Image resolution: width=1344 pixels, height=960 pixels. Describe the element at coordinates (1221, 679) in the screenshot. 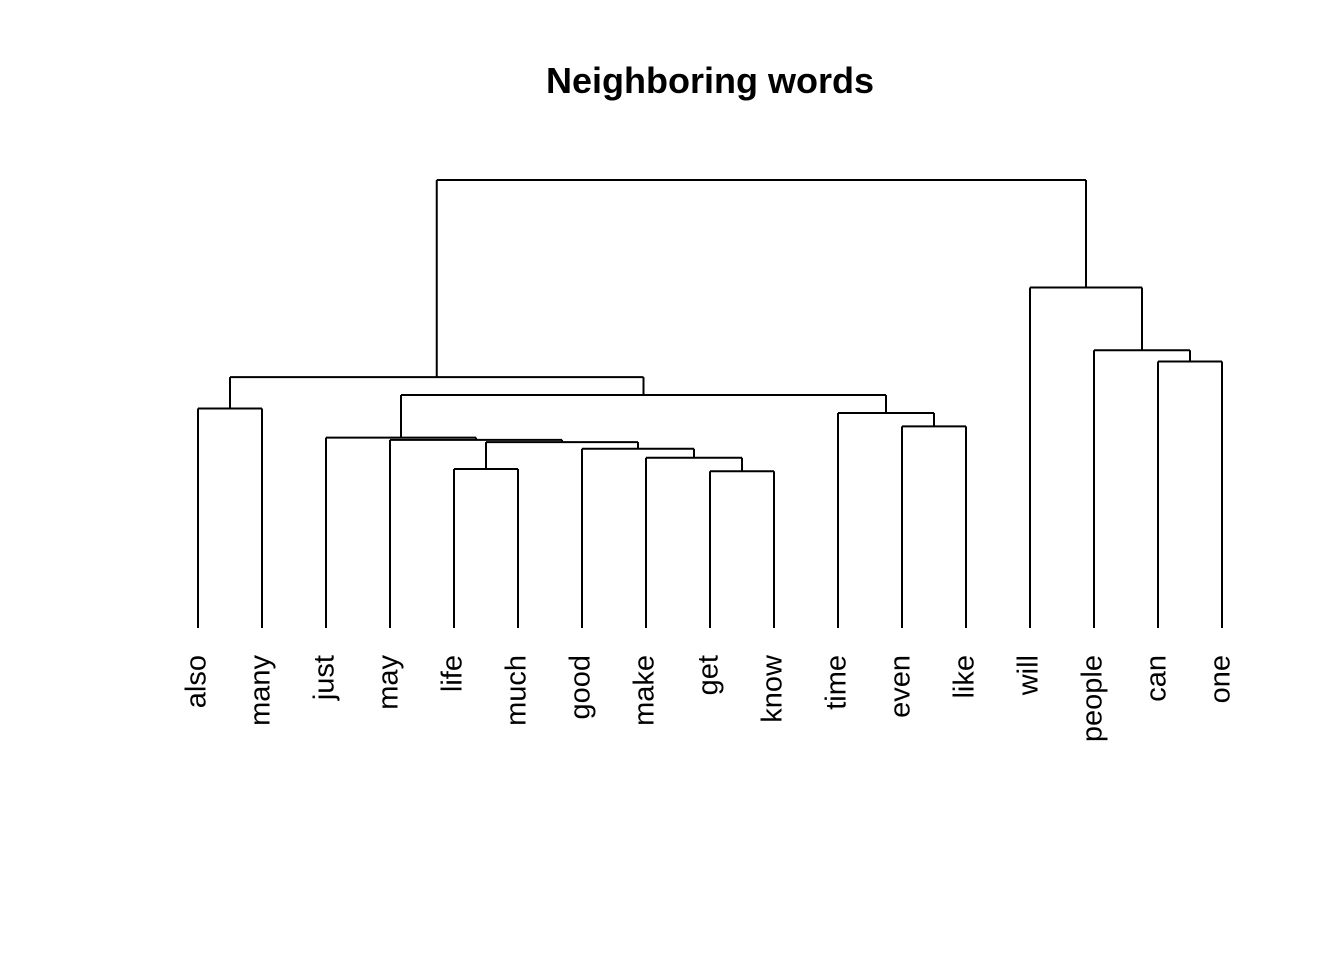

I see `leaf-label: one` at that location.